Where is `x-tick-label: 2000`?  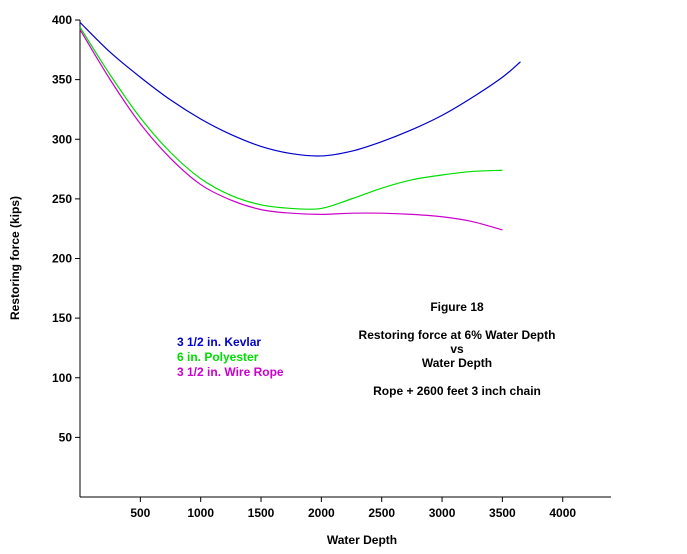
x-tick-label: 2000 is located at coordinates (321, 513).